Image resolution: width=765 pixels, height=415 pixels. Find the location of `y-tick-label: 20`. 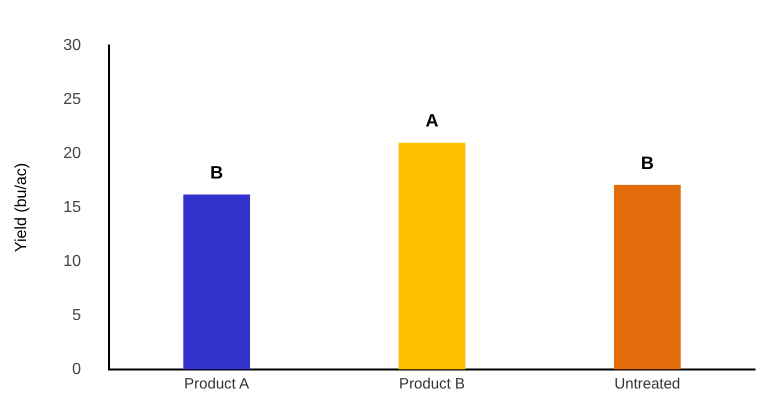

y-tick-label: 20 is located at coordinates (72, 153).